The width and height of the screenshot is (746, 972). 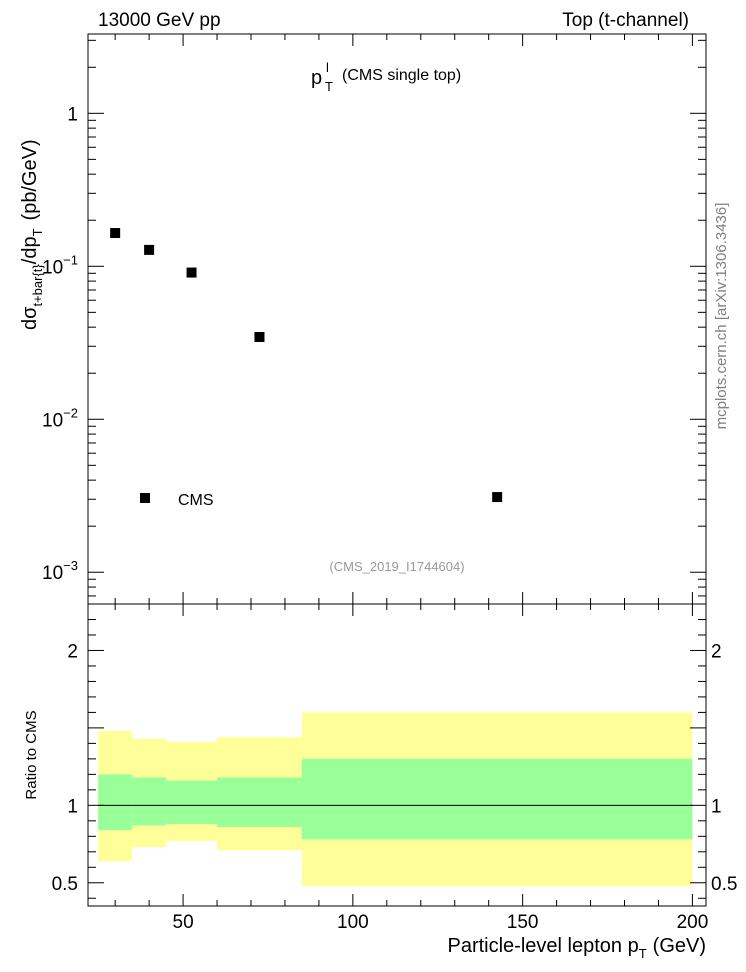 What do you see at coordinates (542, 946) in the screenshot?
I see `xlabel-text: Particle-level lepton p` at bounding box center [542, 946].